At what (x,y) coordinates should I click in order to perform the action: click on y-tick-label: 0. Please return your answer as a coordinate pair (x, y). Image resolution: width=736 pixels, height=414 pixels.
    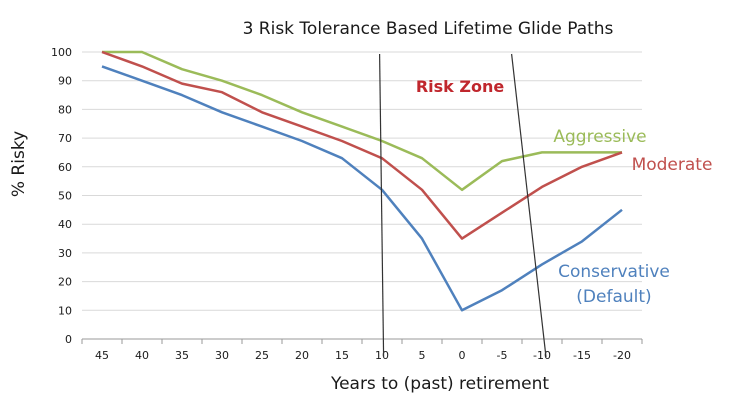
    Looking at the image, I should click on (68, 339).